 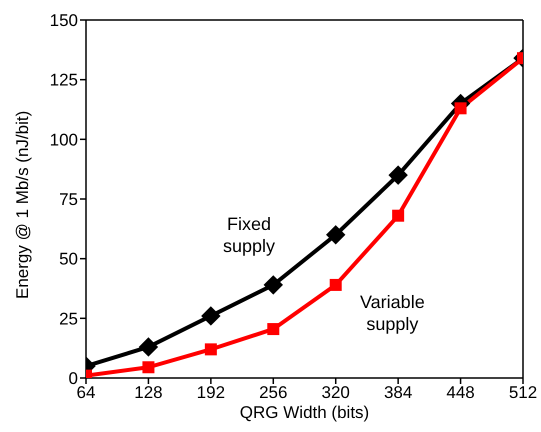 I want to click on y-tick-label: 75, so click(x=68, y=200).